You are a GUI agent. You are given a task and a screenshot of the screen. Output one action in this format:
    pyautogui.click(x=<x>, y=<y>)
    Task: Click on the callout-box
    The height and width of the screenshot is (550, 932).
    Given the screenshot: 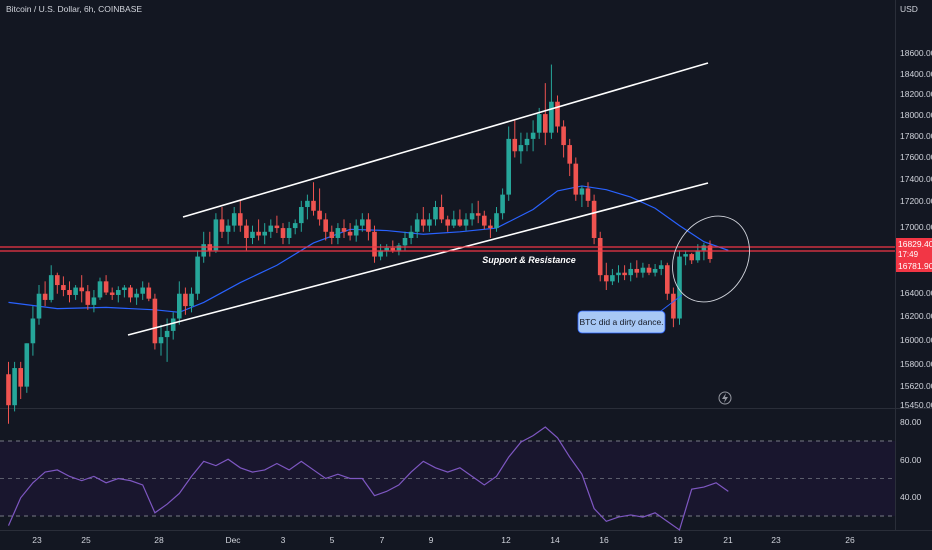 What is the action you would take?
    pyautogui.click(x=621, y=322)
    